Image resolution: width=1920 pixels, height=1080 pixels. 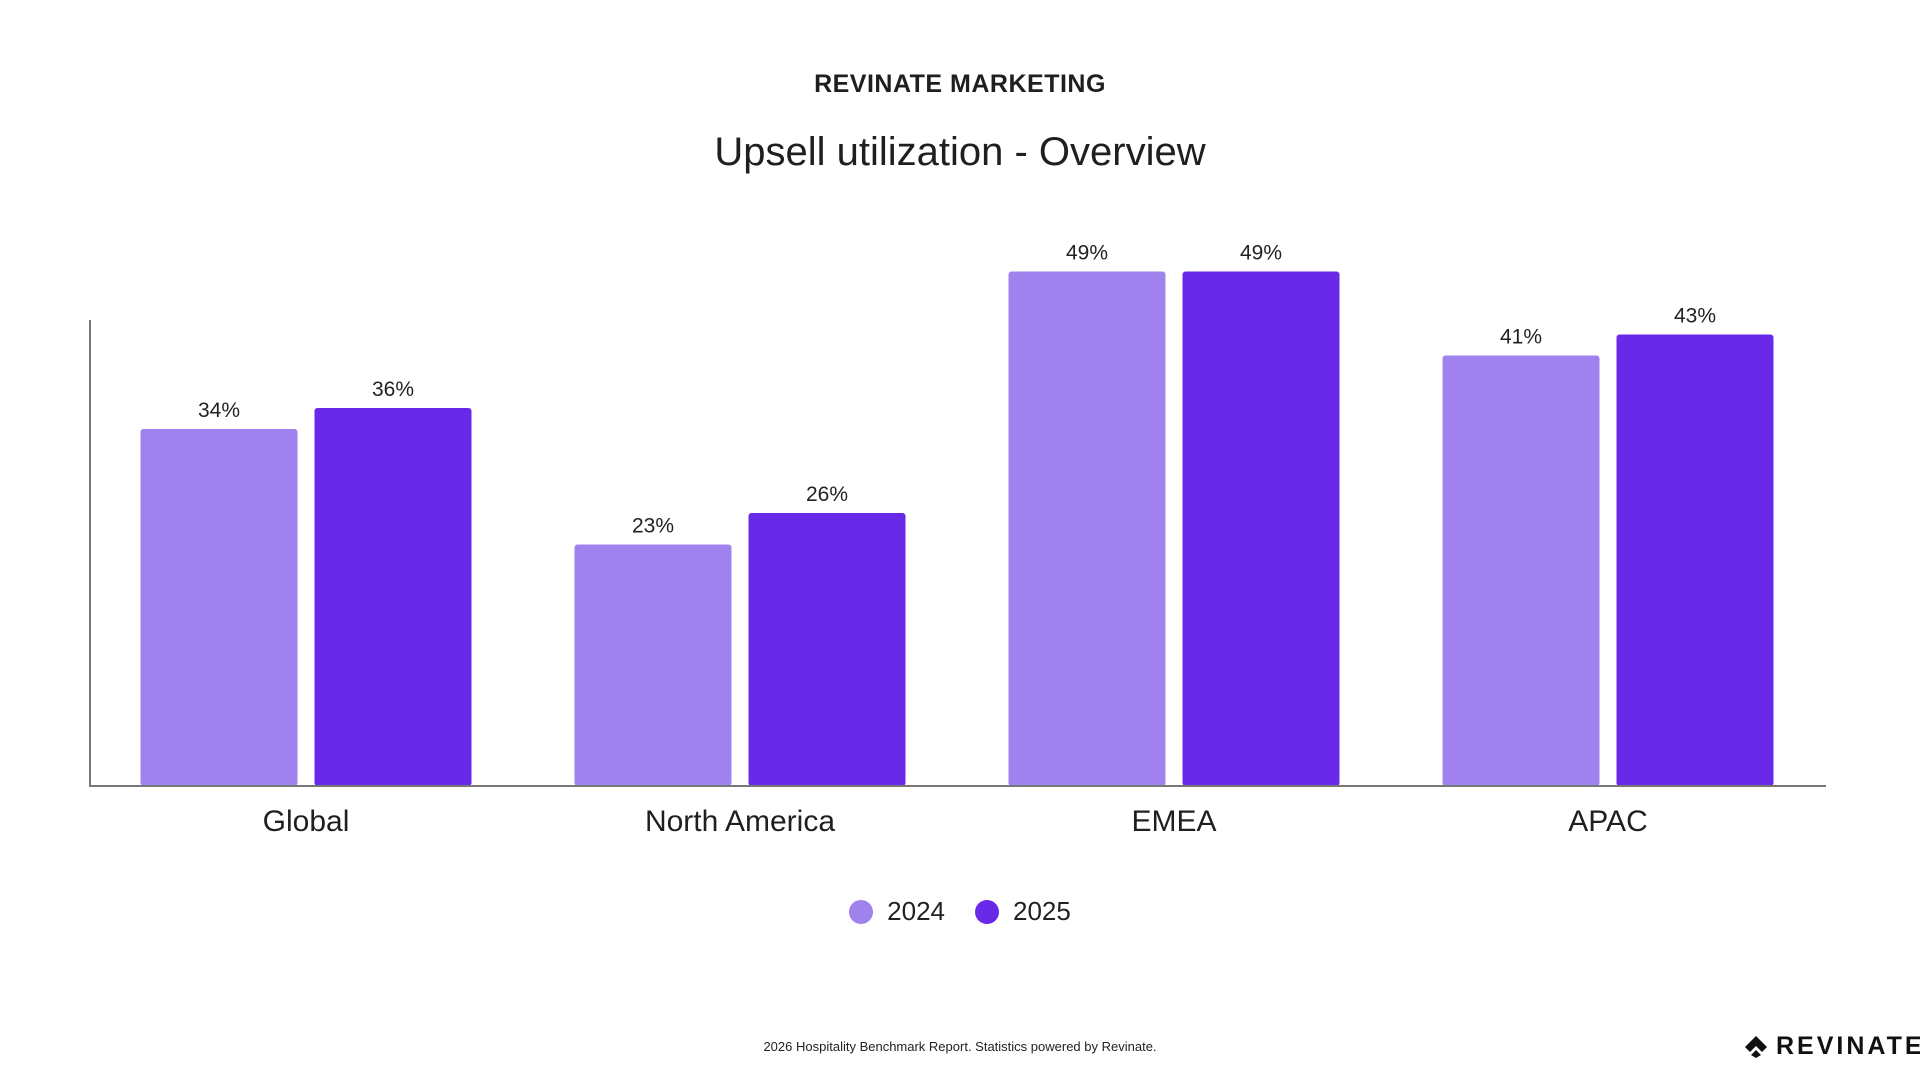 I want to click on bar-apac-2025, so click(x=1695, y=560).